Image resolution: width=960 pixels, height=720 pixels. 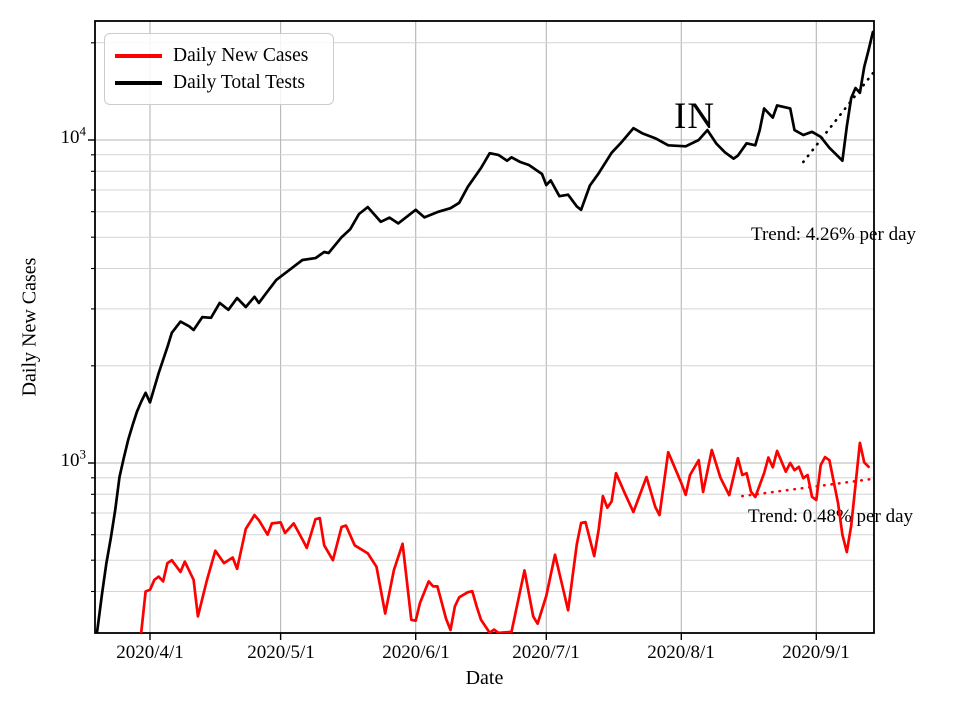 I want to click on y-axis-title: Daily New Cases, so click(x=29, y=327).